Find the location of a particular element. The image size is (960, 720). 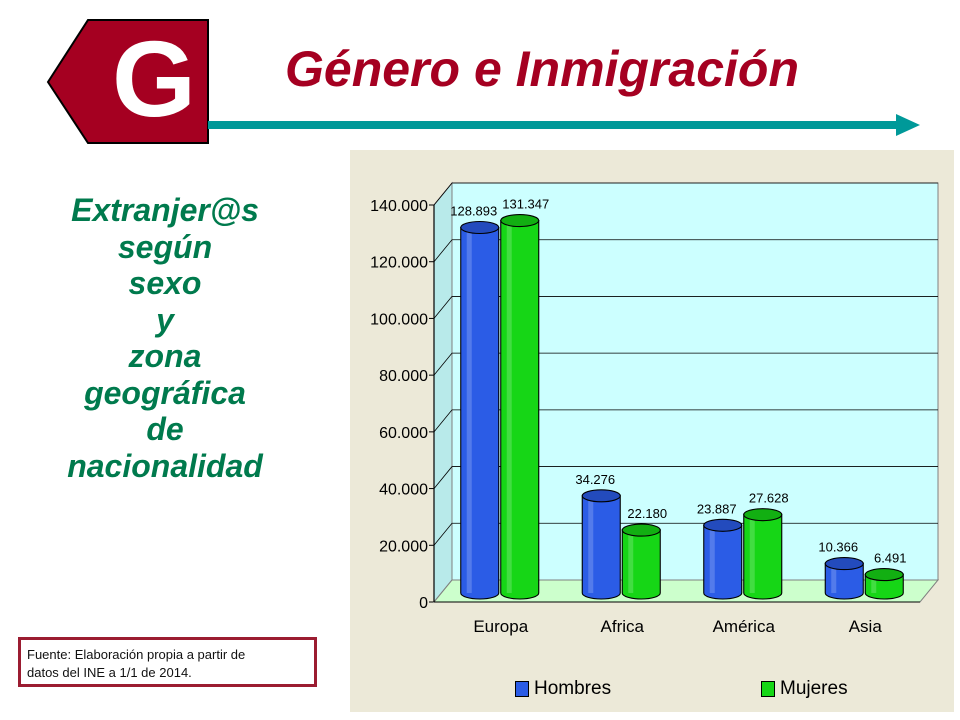

legend-swatch-mujeres is located at coordinates (768, 689).